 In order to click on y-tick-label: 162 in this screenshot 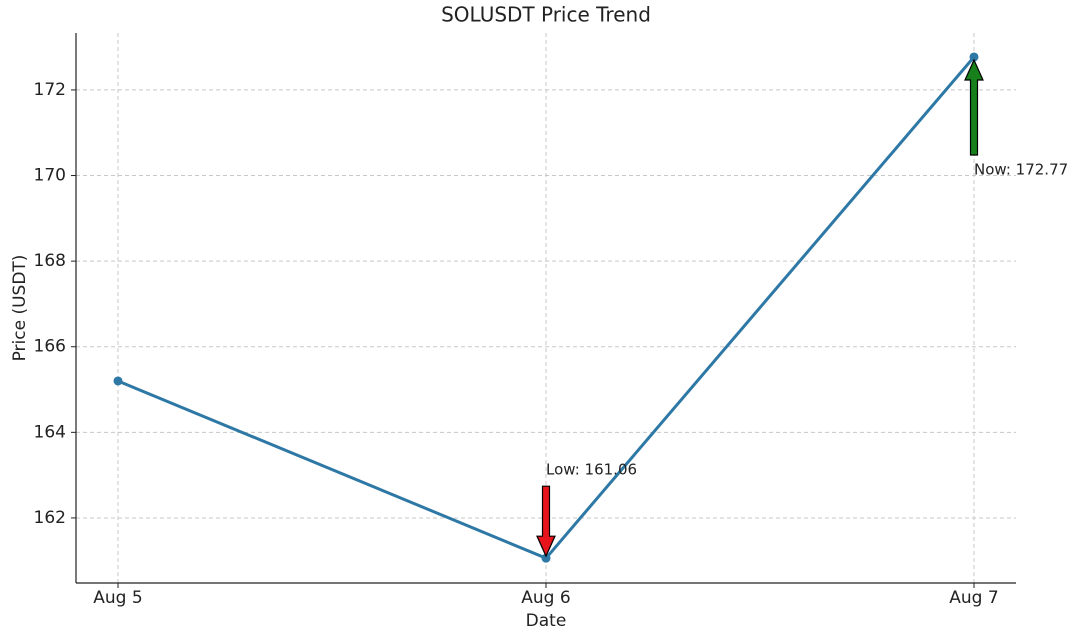, I will do `click(50, 518)`.